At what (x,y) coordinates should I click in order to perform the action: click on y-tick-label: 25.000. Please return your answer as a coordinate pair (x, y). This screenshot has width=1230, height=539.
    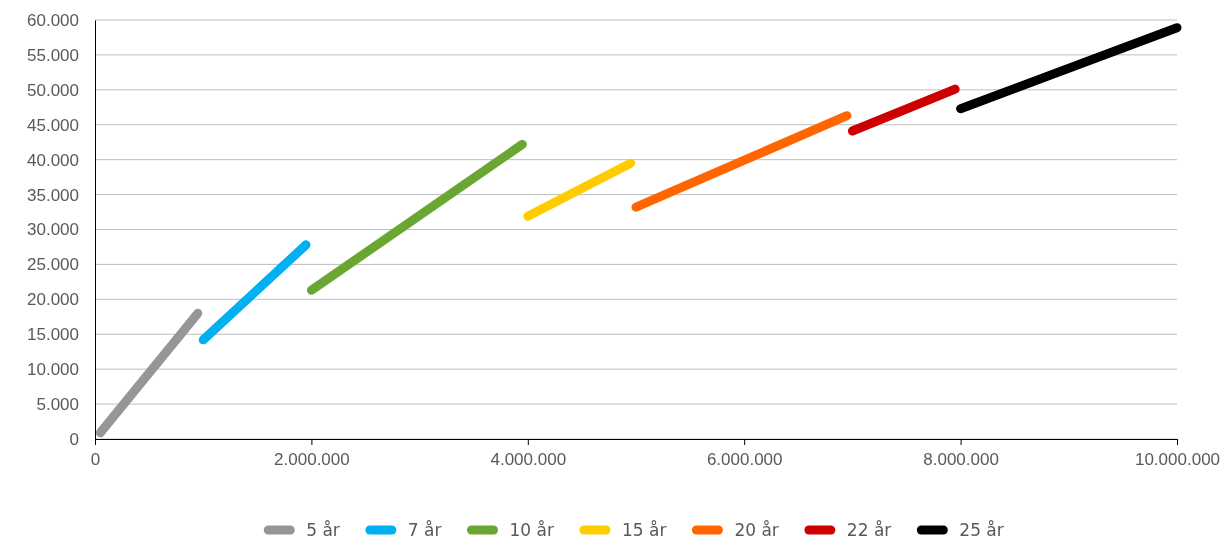
    Looking at the image, I should click on (53, 265).